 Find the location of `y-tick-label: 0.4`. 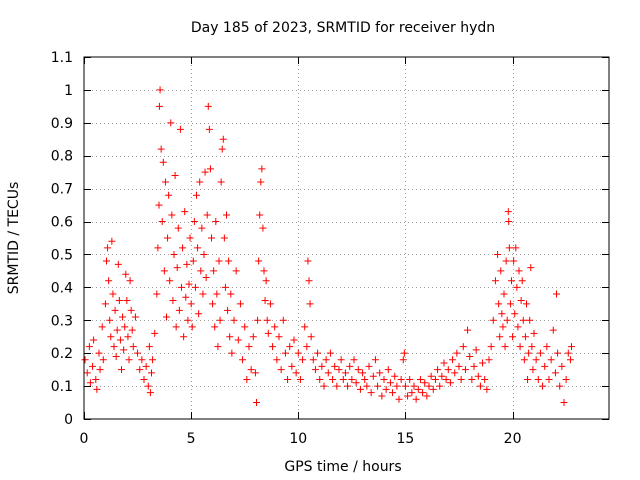

y-tick-label: 0.4 is located at coordinates (62, 288).